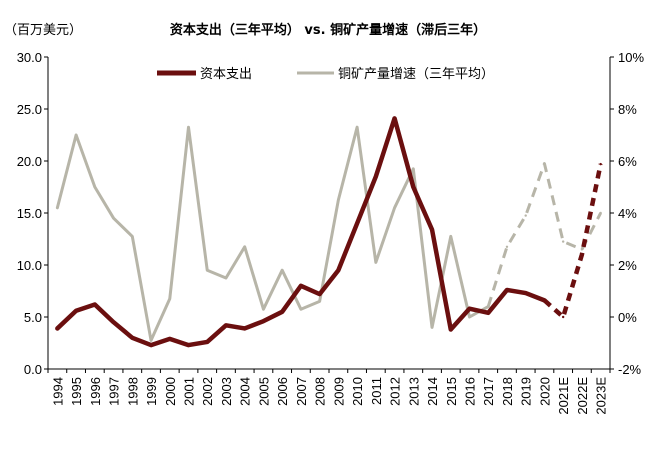 This screenshot has width=671, height=450. What do you see at coordinates (33, 369) in the screenshot?
I see `left-tick-label: 0.0` at bounding box center [33, 369].